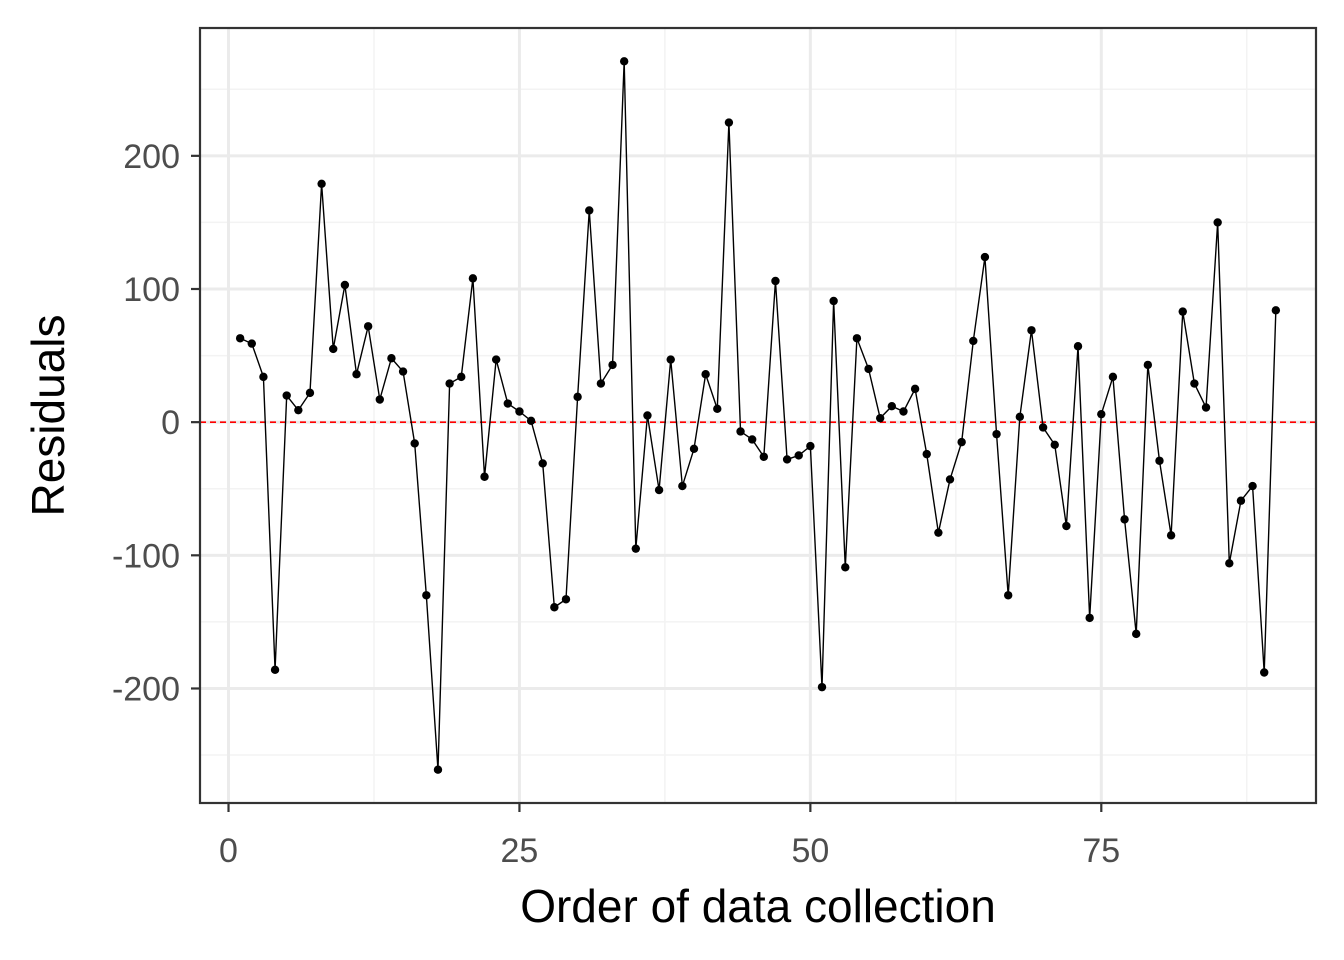 The height and width of the screenshot is (960, 1344). What do you see at coordinates (151, 290) in the screenshot?
I see `y-tick-label: 100` at bounding box center [151, 290].